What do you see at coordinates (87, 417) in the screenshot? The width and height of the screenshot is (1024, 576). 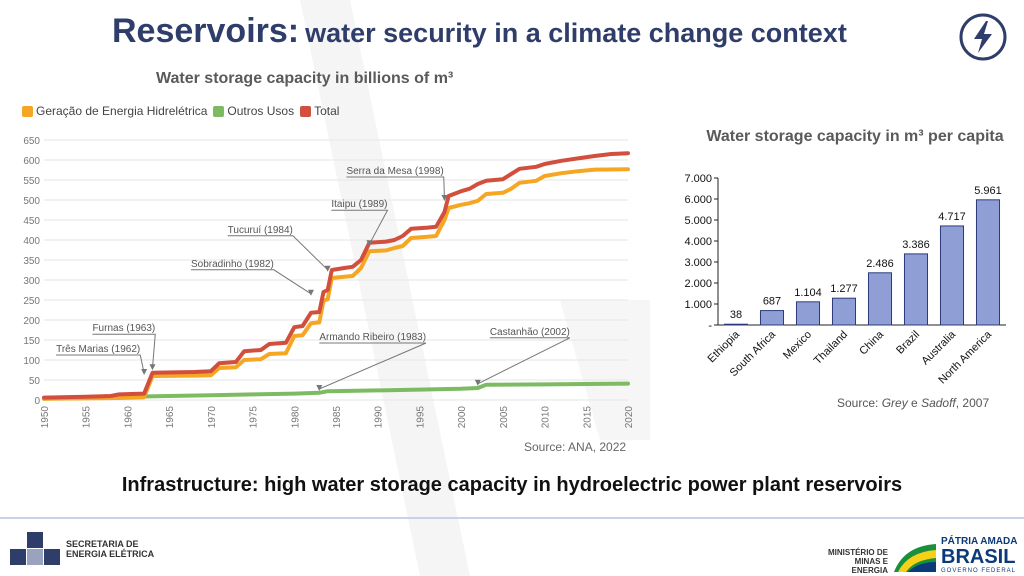 I see `x-tick-label: 1955` at bounding box center [87, 417].